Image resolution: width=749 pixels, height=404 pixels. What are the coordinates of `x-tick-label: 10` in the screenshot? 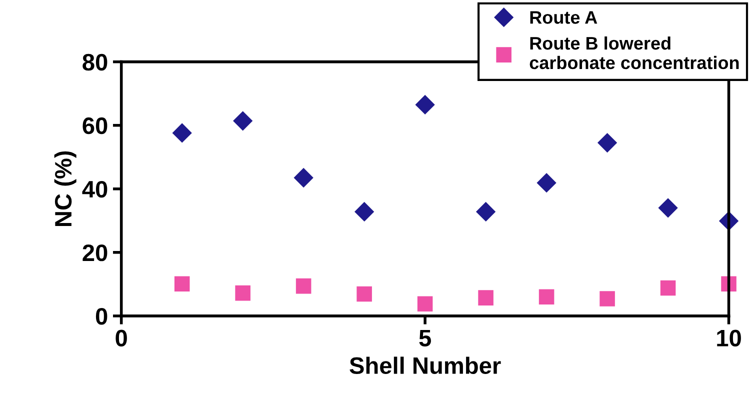 It's located at (729, 338).